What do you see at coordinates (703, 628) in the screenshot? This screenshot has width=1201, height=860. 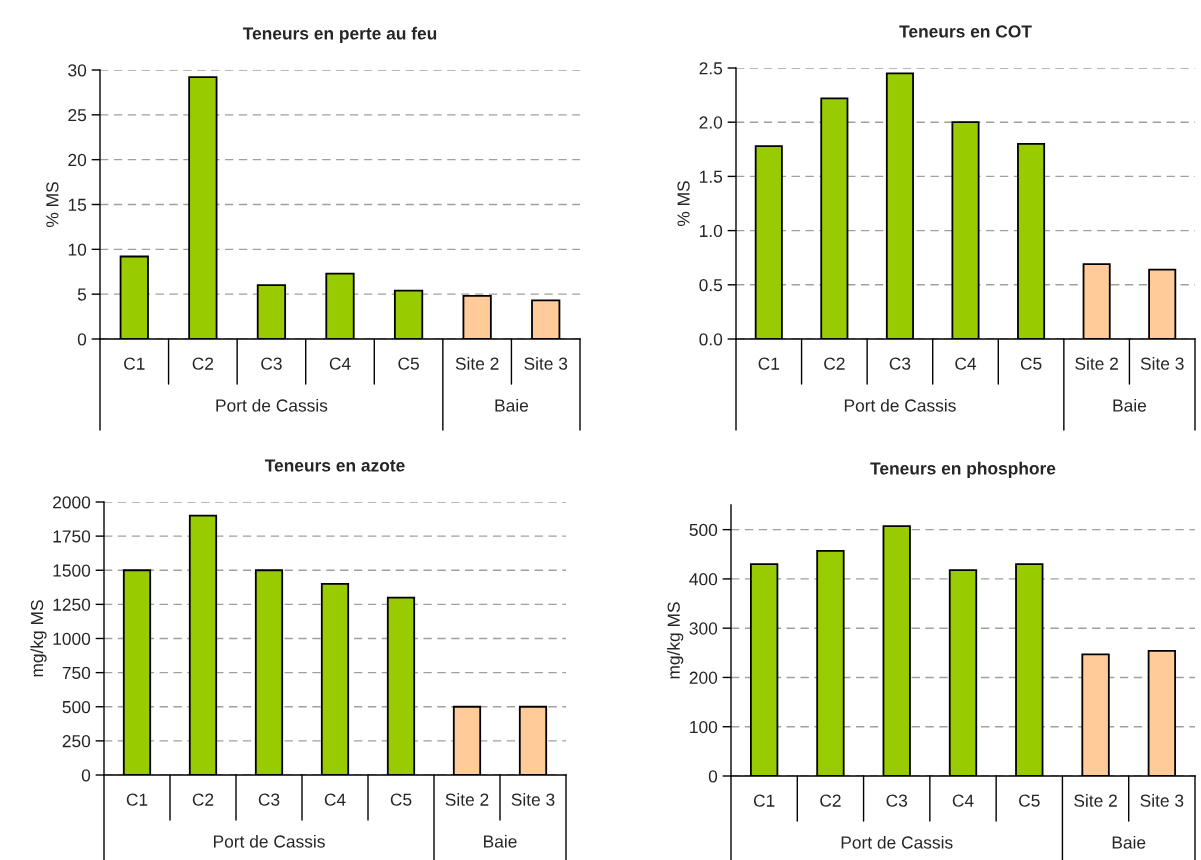 I see `y-tick-label: 300` at bounding box center [703, 628].